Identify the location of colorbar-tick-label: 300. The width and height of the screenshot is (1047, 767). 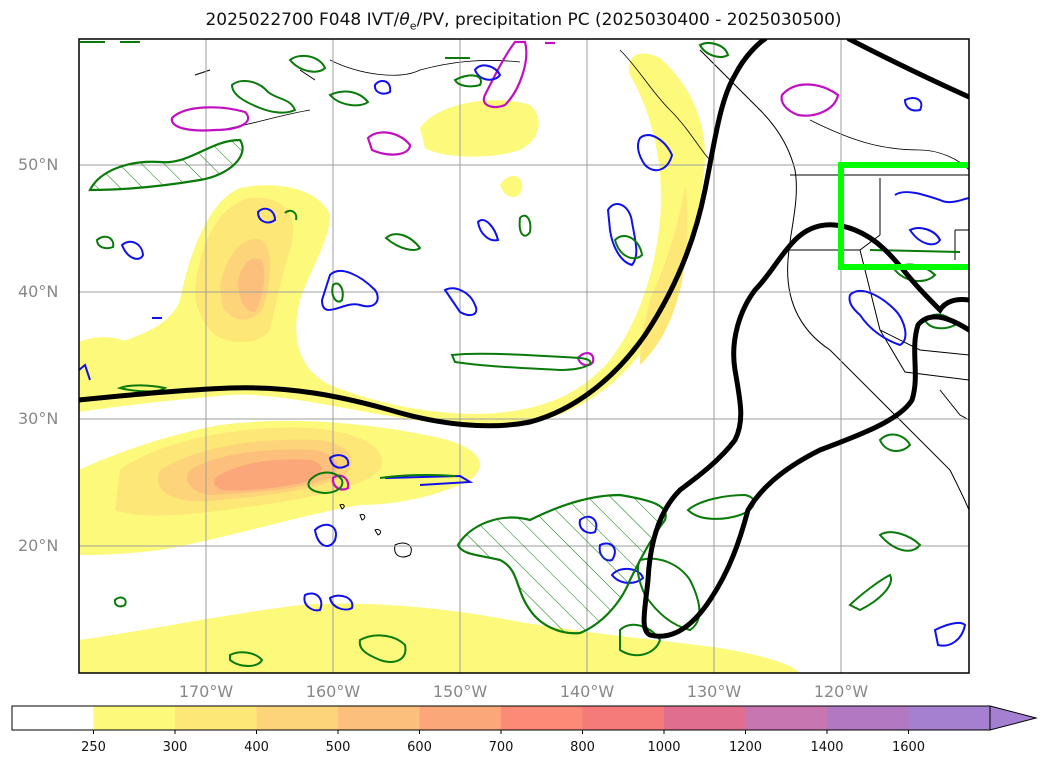
(175, 747).